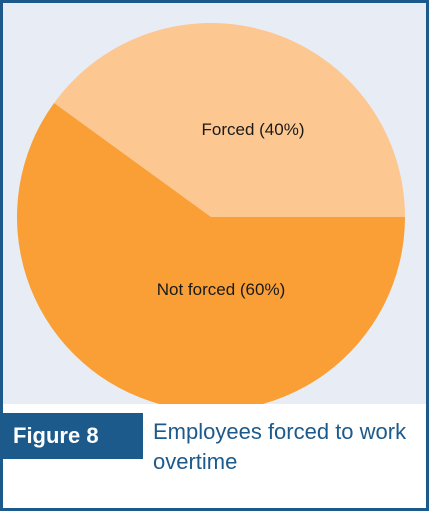 Image resolution: width=429 pixels, height=511 pixels. What do you see at coordinates (253, 129) in the screenshot?
I see `pie-label-forced: Forced (40%)` at bounding box center [253, 129].